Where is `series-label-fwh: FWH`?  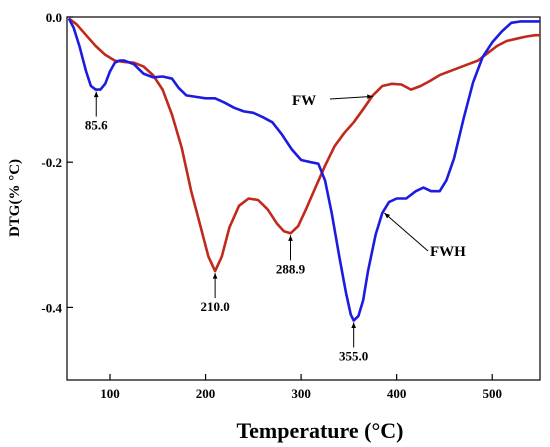
series-label-fwh: FWH is located at coordinates (448, 252).